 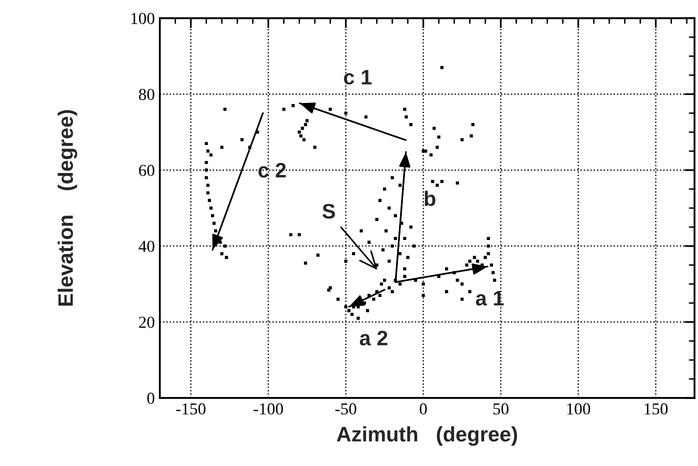 I want to click on annotation: c 2, so click(x=272, y=170).